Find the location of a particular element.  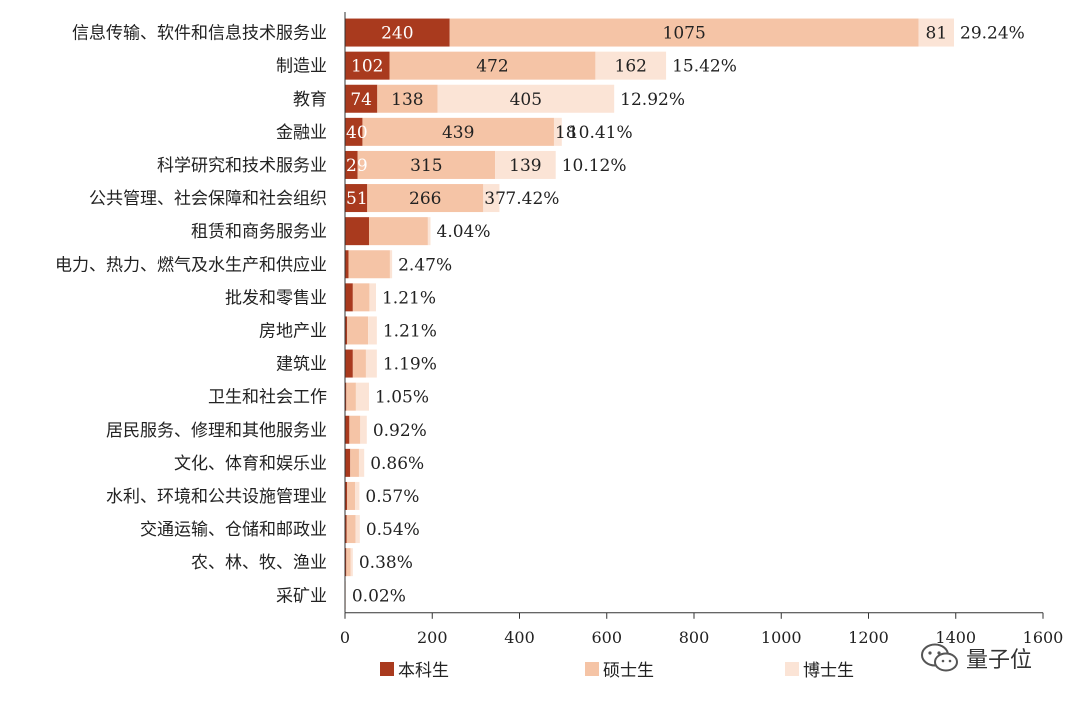

category-label: 交通运输、仓储和邮政业 is located at coordinates (233, 530).